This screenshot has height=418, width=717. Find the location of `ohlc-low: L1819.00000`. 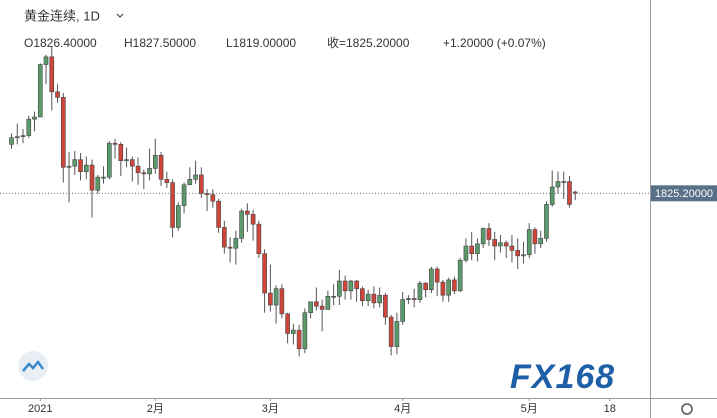

ohlc-low: L1819.00000 is located at coordinates (261, 43).